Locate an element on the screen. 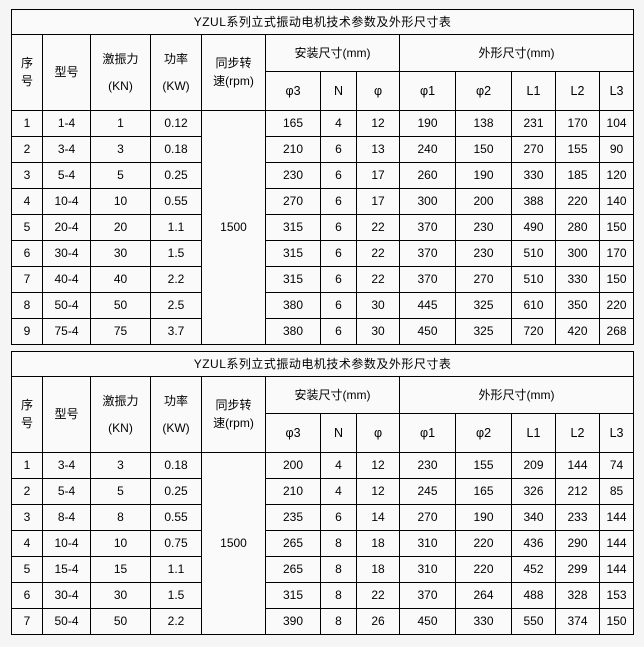 The image size is (644, 647). cell-l1: 231 is located at coordinates (533, 123).